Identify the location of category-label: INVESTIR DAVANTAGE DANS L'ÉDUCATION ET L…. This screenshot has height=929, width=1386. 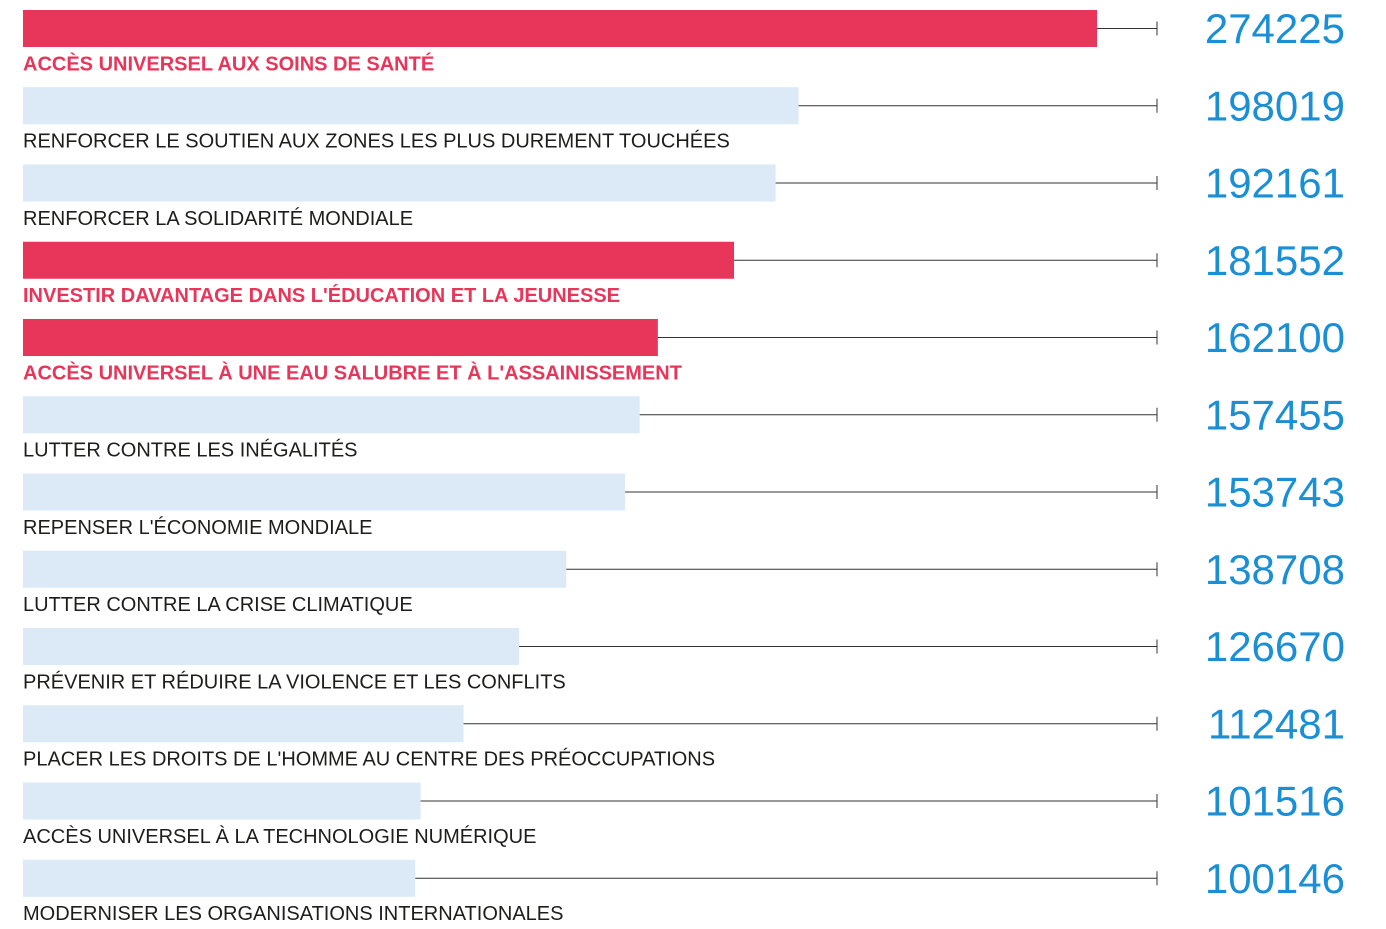
(321, 295).